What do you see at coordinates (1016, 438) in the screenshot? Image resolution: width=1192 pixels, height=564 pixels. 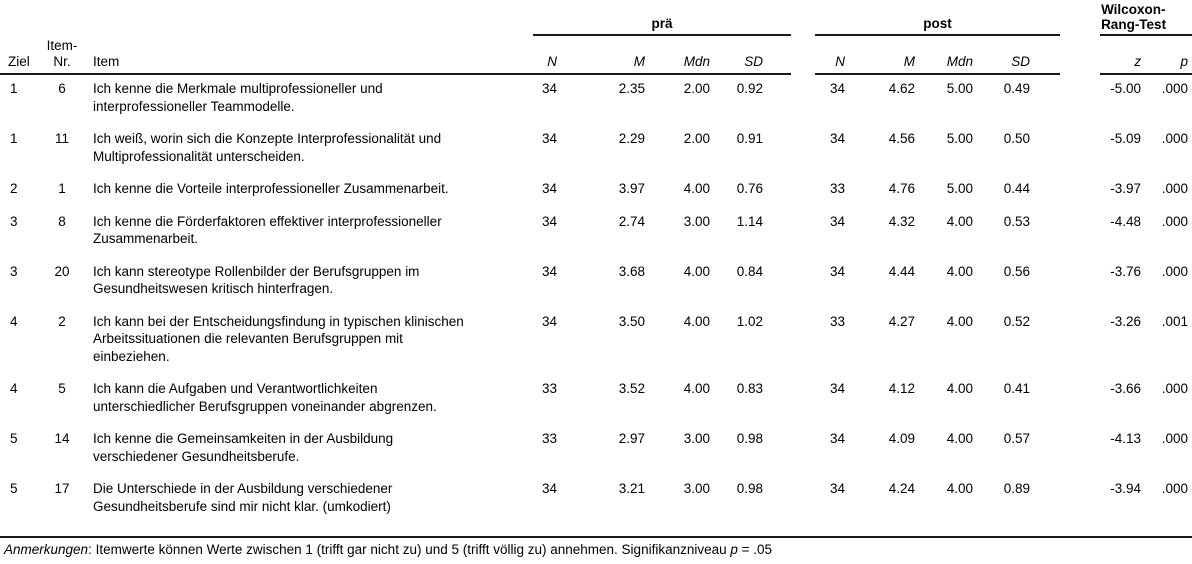 I see `post-sd-value: 0.57` at bounding box center [1016, 438].